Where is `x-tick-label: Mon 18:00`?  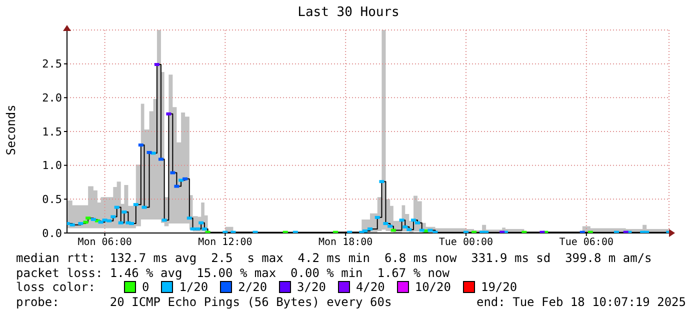
x-tick-label: Mon 18:00 is located at coordinates (345, 242).